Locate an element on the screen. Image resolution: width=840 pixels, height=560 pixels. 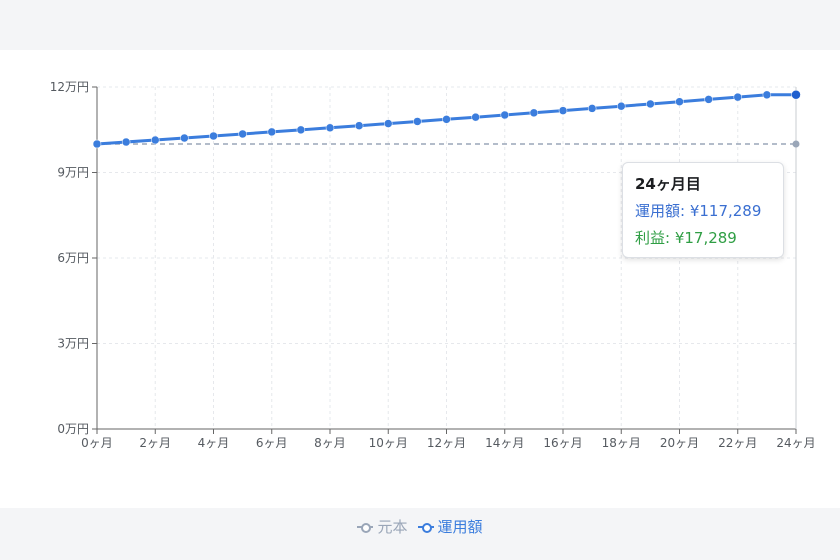
series-principal-point is located at coordinates (796, 144).